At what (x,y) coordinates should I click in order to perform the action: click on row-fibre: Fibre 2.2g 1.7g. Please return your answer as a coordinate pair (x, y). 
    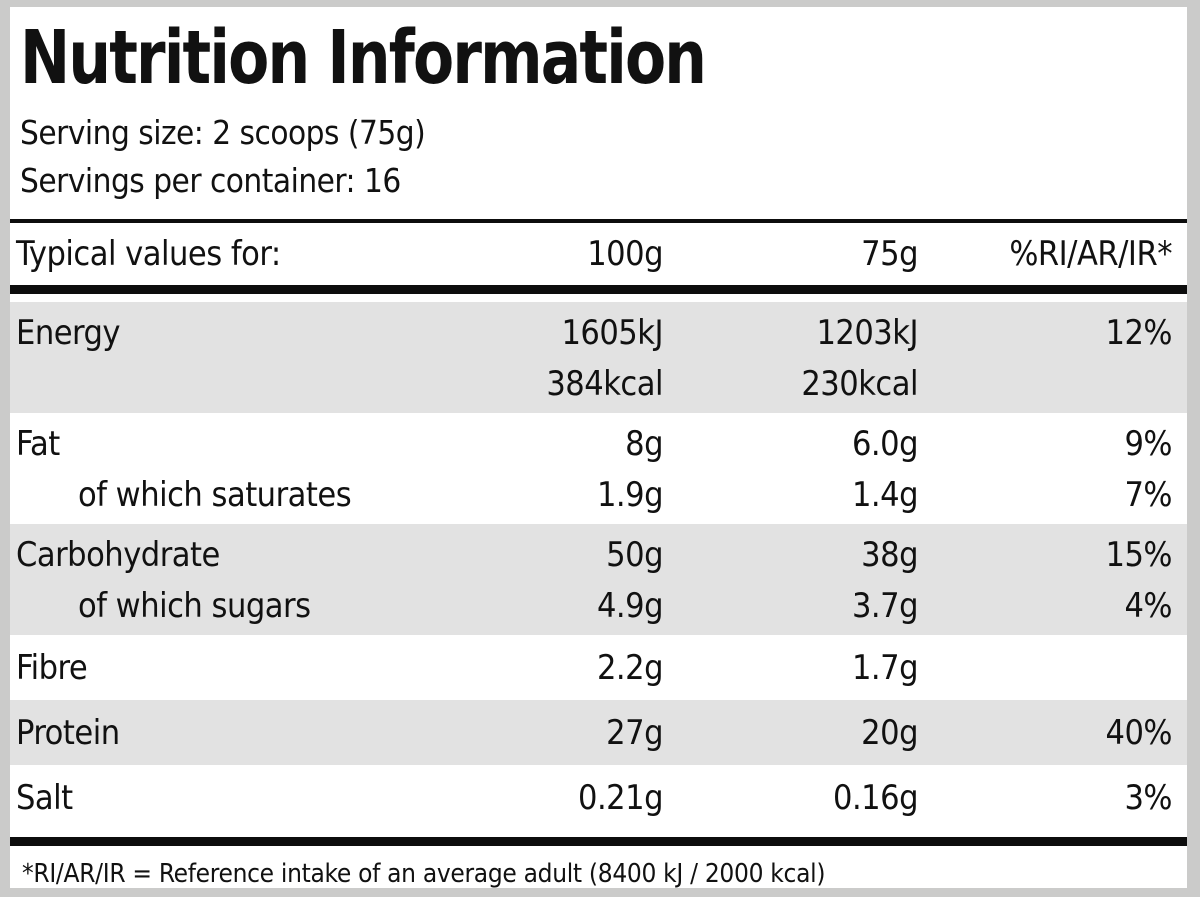
    Looking at the image, I should click on (598, 667).